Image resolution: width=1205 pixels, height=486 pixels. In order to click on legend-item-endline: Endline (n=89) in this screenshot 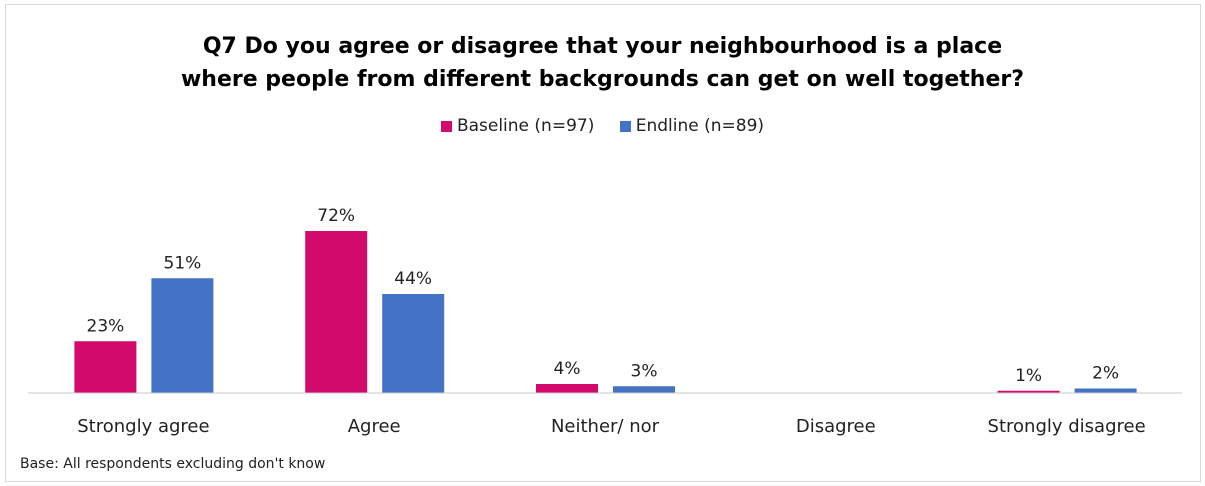, I will do `click(692, 126)`.